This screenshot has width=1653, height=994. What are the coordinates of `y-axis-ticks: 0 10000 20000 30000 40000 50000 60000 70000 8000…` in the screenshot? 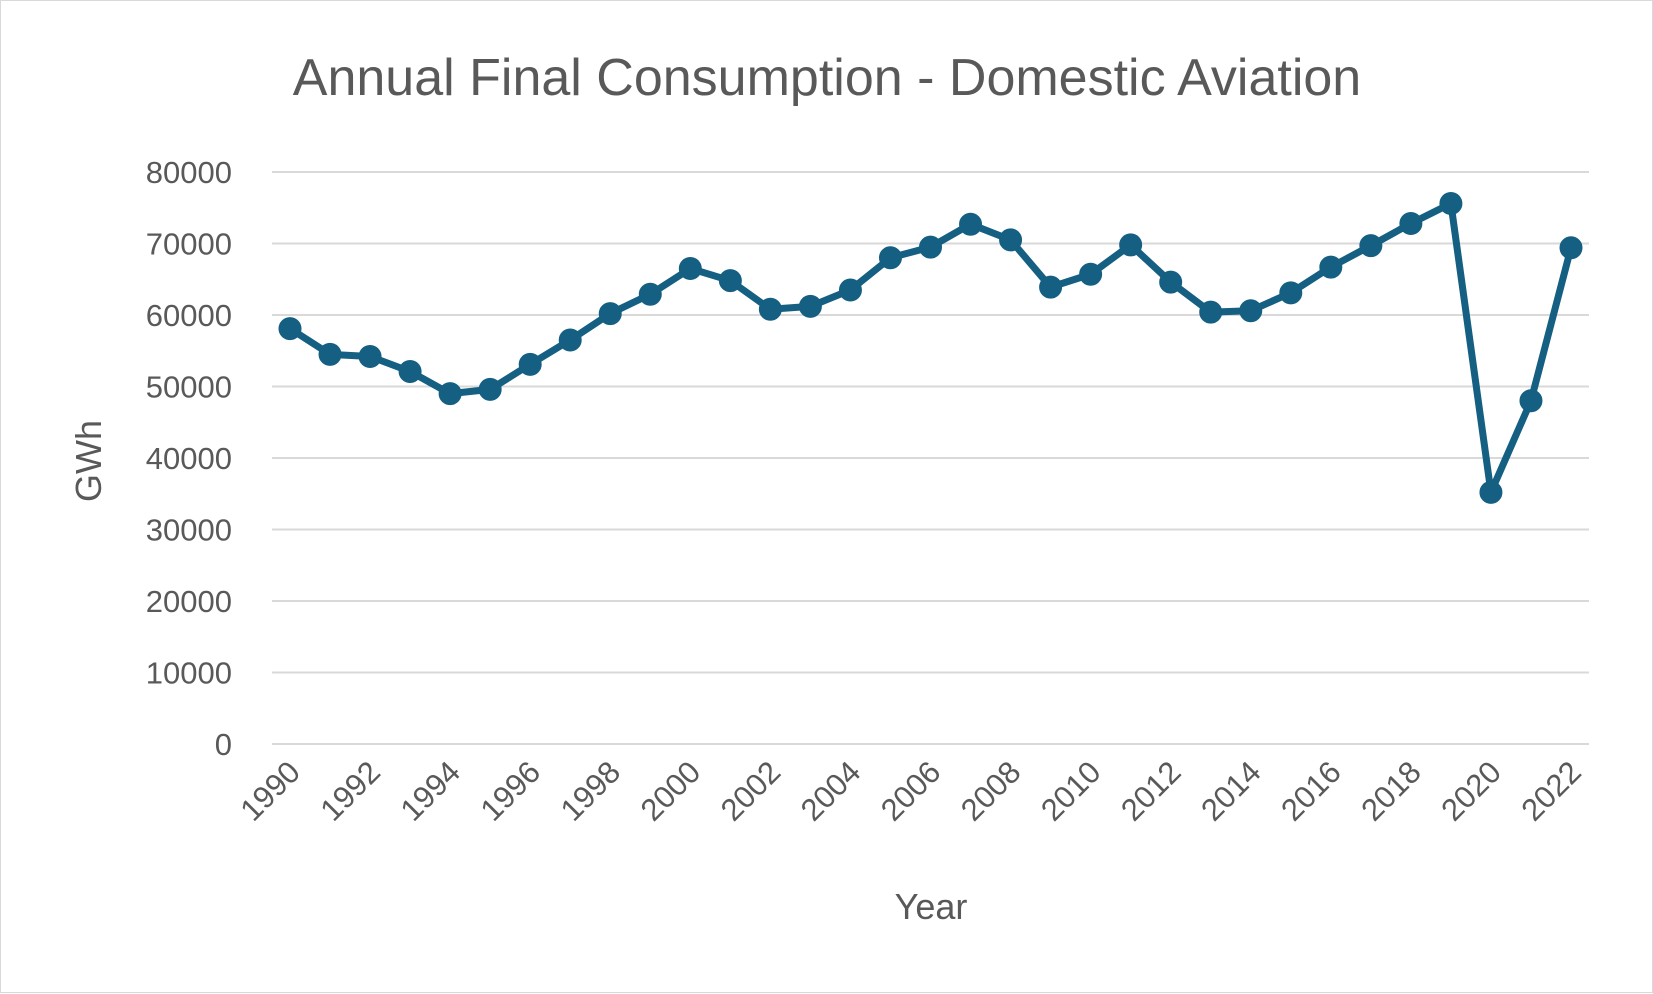 It's located at (189, 458).